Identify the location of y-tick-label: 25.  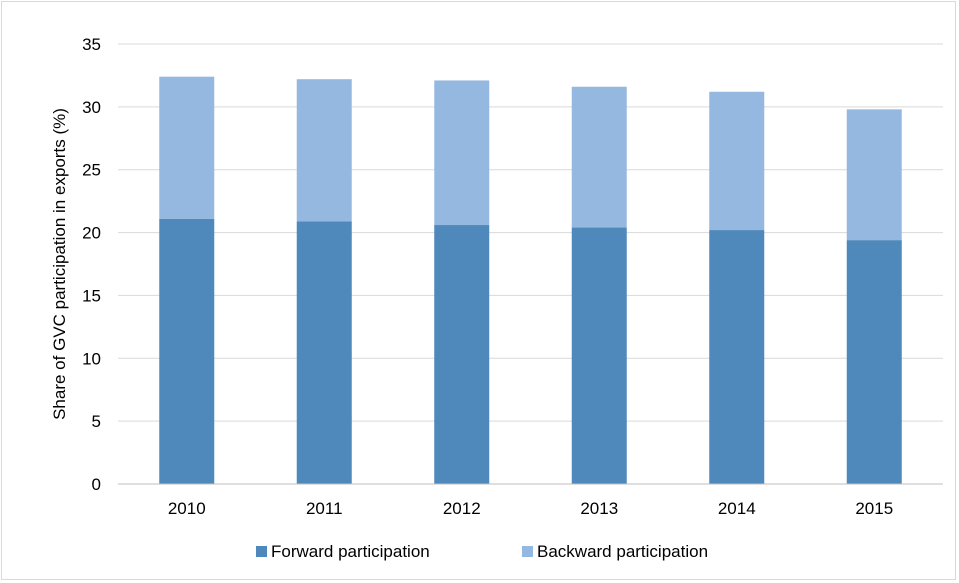
(91, 170).